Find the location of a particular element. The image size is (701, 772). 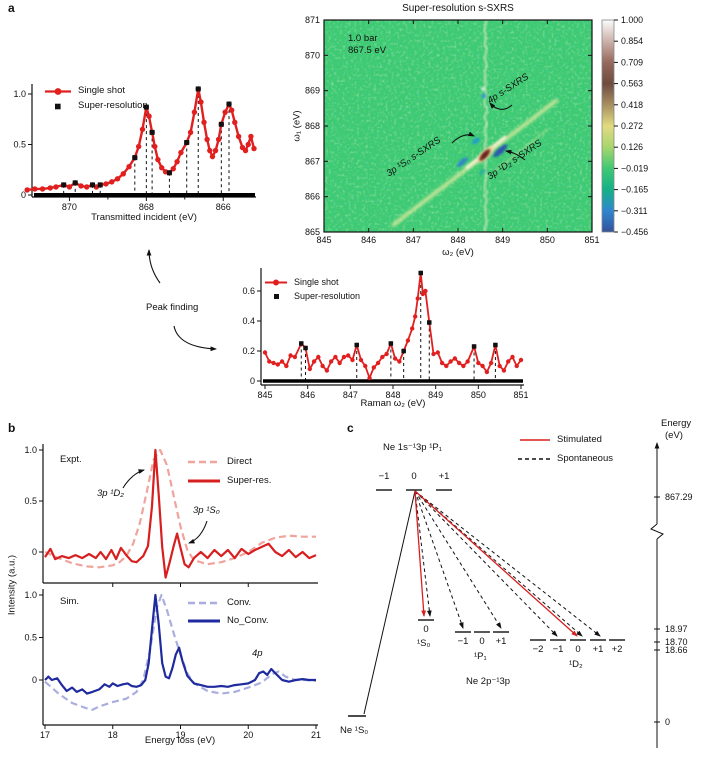

tick-label: −0.311 is located at coordinates (634, 211).